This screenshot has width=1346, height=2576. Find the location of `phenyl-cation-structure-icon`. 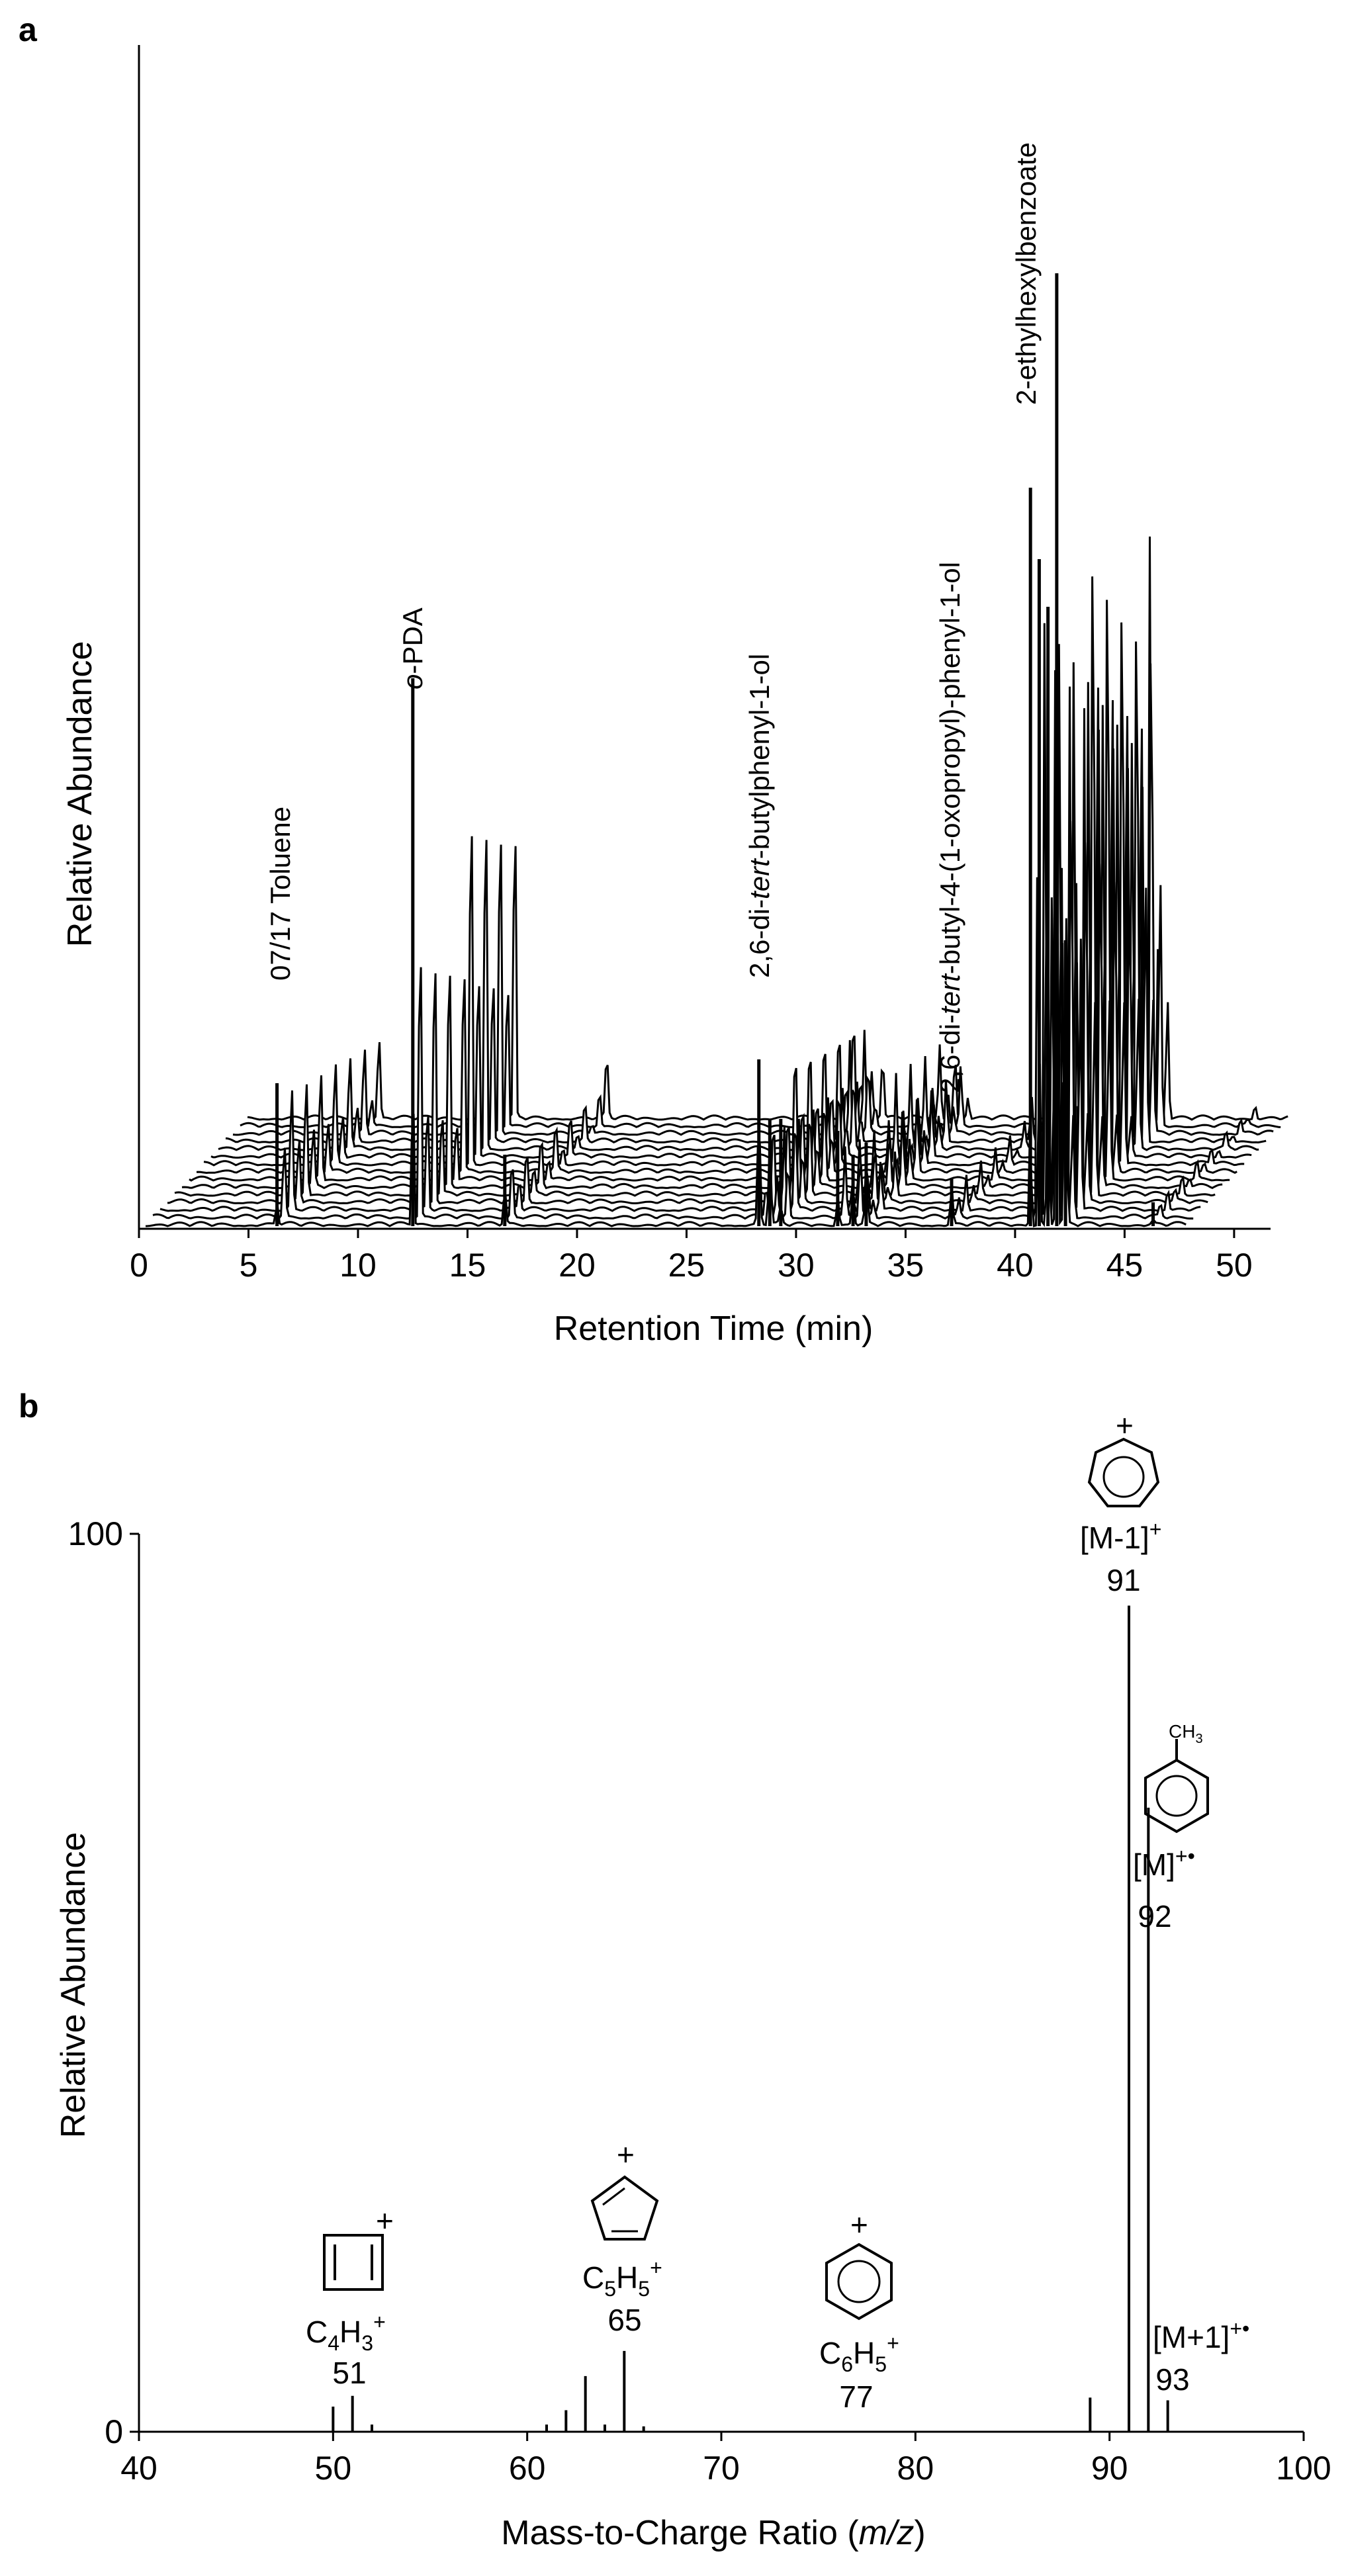

phenyl-cation-structure-icon is located at coordinates (859, 2282).